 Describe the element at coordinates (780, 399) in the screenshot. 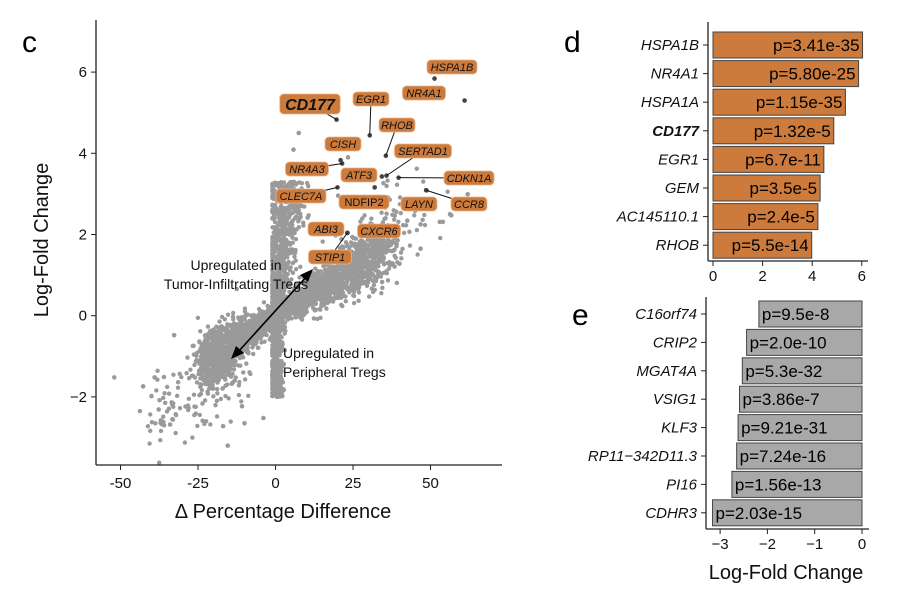

I see `p-value-label: p=3.86e-7` at that location.